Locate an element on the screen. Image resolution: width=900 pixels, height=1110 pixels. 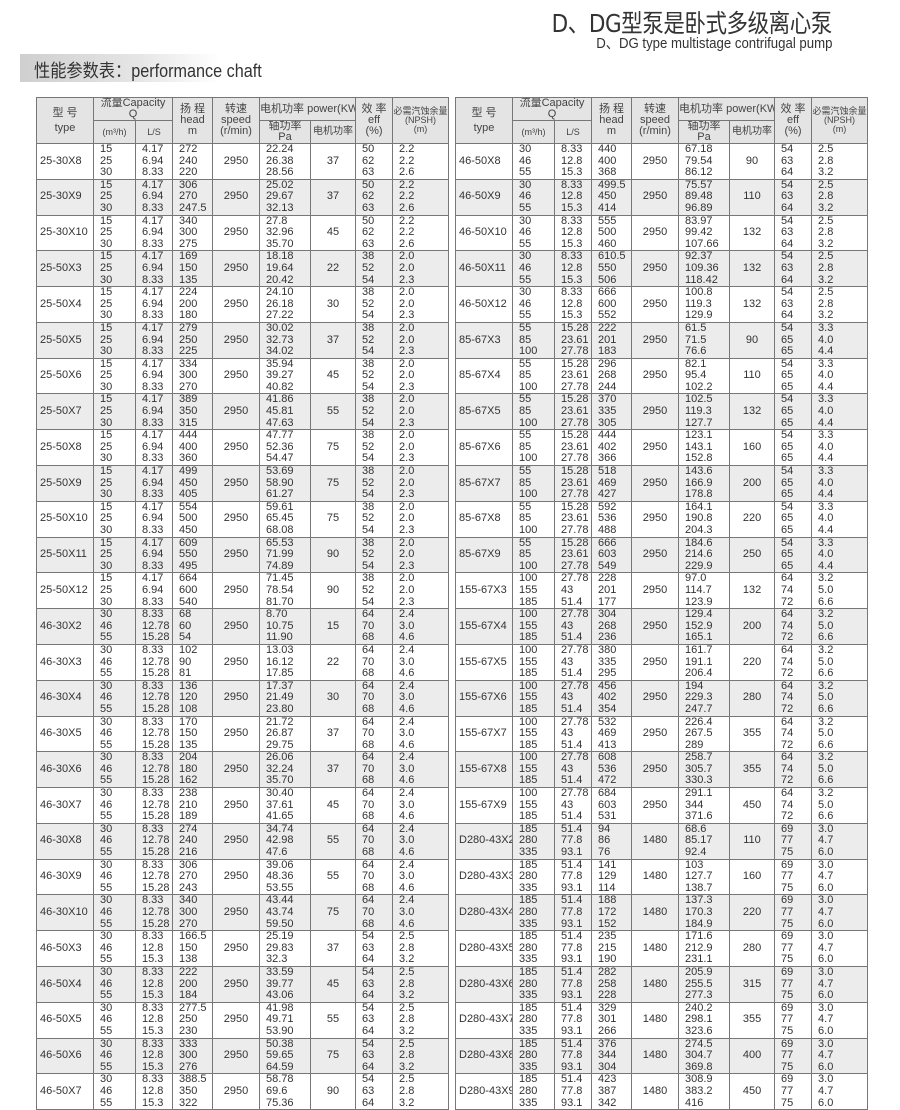
value-eff: 65 is located at coordinates (787, 411).